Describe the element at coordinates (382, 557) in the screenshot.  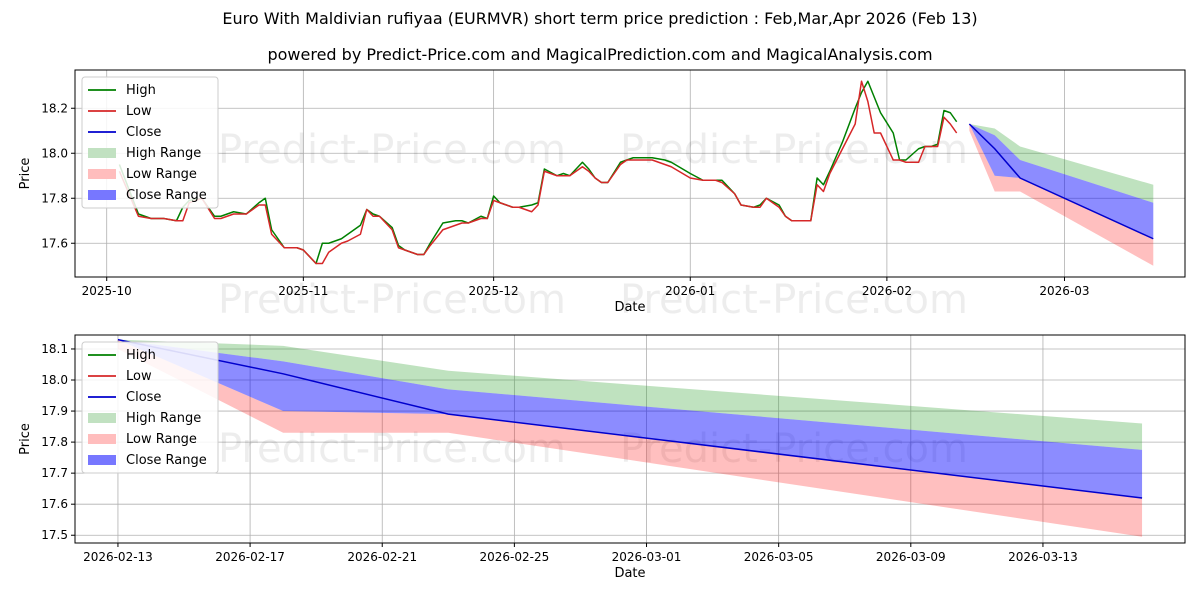
I see `x-tick-label: 2026-02-21` at that location.